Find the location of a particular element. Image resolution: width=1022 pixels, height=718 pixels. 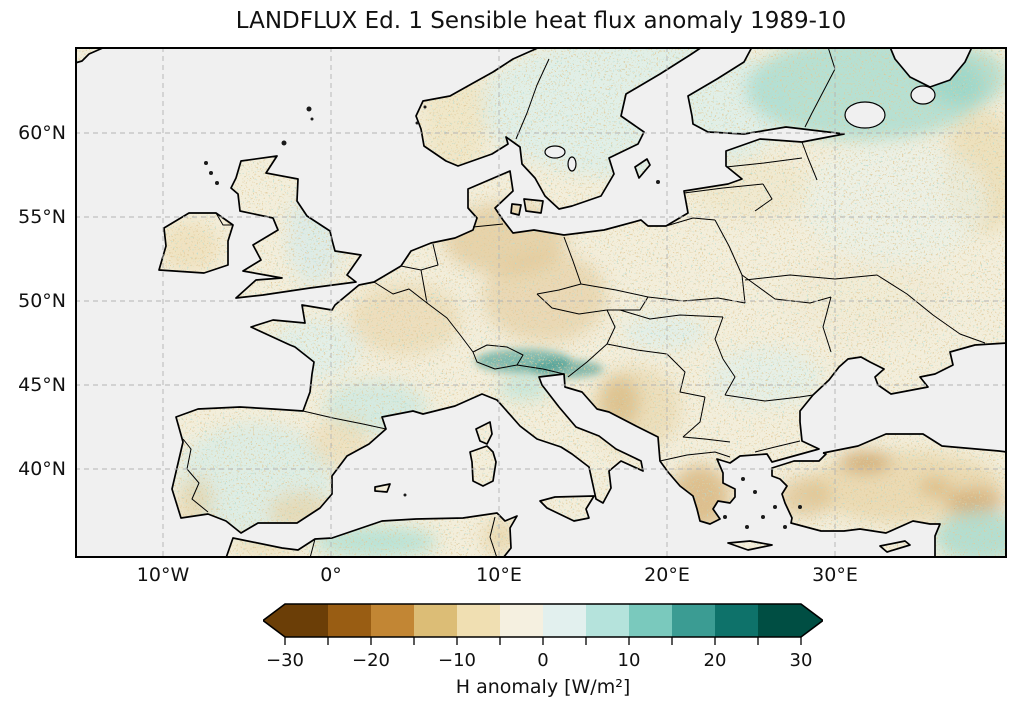

coast-iceland-corner is located at coordinates (90, 55).